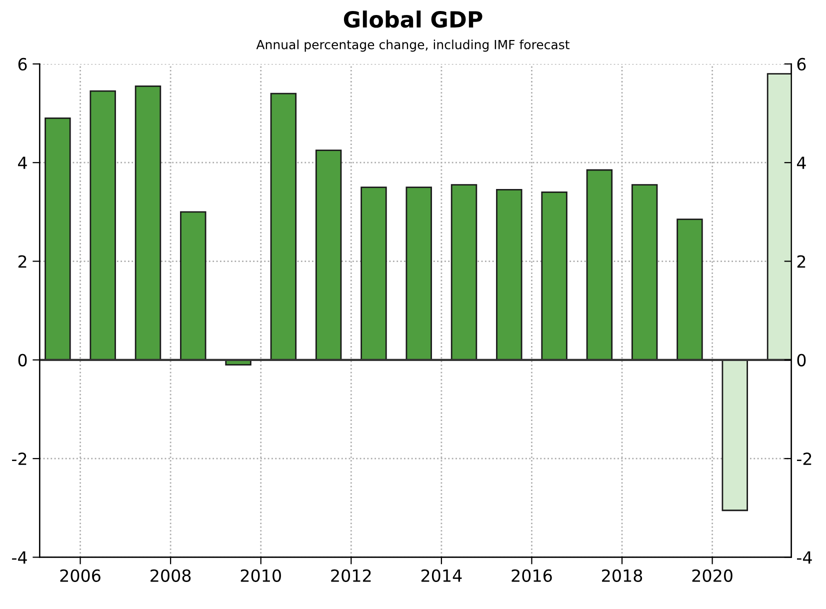  What do you see at coordinates (413, 19) in the screenshot?
I see `chart-title: Global GDP` at bounding box center [413, 19].